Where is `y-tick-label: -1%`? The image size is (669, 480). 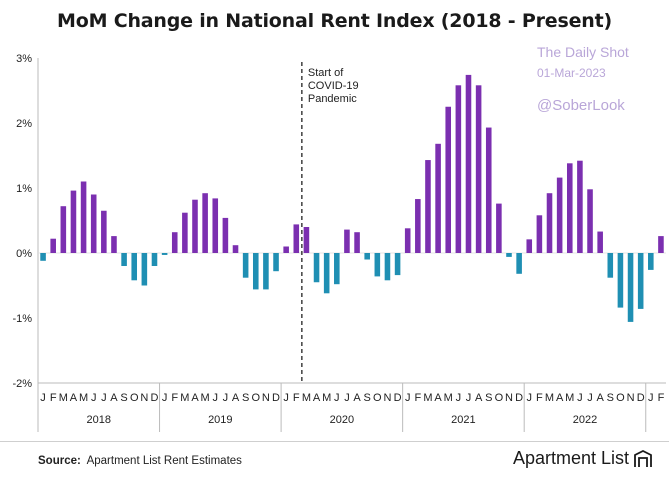
y-tick-label: -1% is located at coordinates (22, 319).